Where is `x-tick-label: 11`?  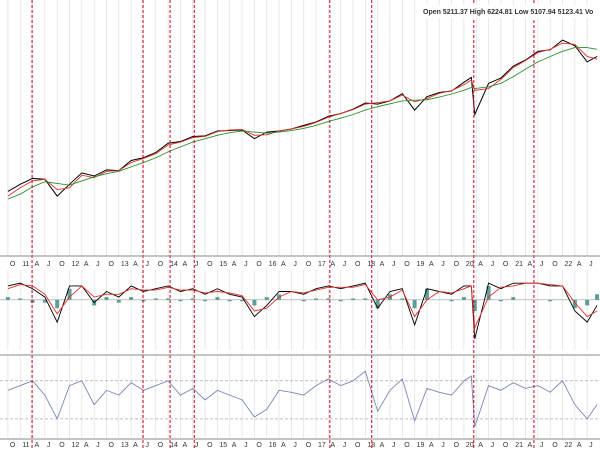
x-tick-label: 11 is located at coordinates (25, 264).